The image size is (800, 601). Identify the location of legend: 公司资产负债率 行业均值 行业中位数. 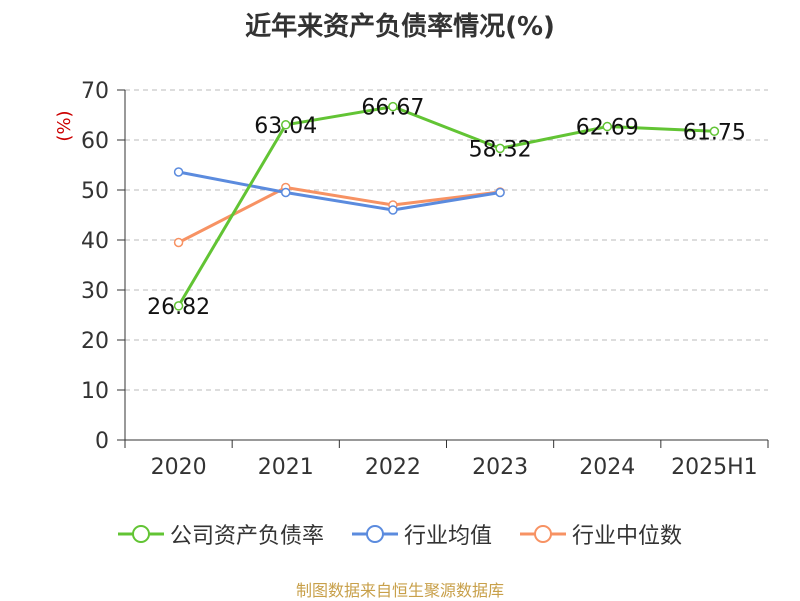
(400, 534).